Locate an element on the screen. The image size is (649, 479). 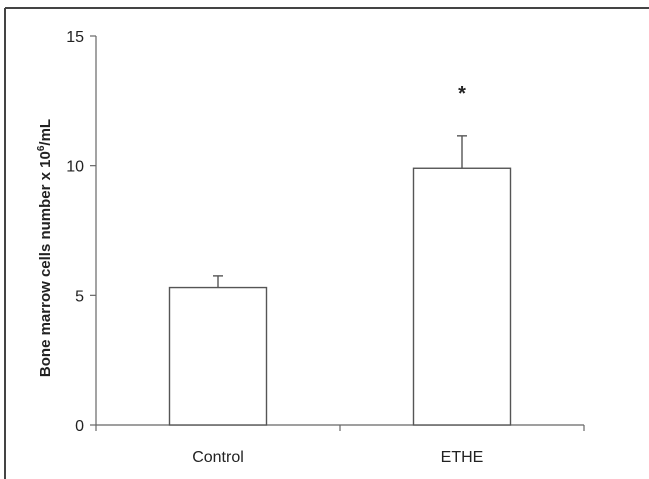
y-tick-label: 0 is located at coordinates (79, 426).